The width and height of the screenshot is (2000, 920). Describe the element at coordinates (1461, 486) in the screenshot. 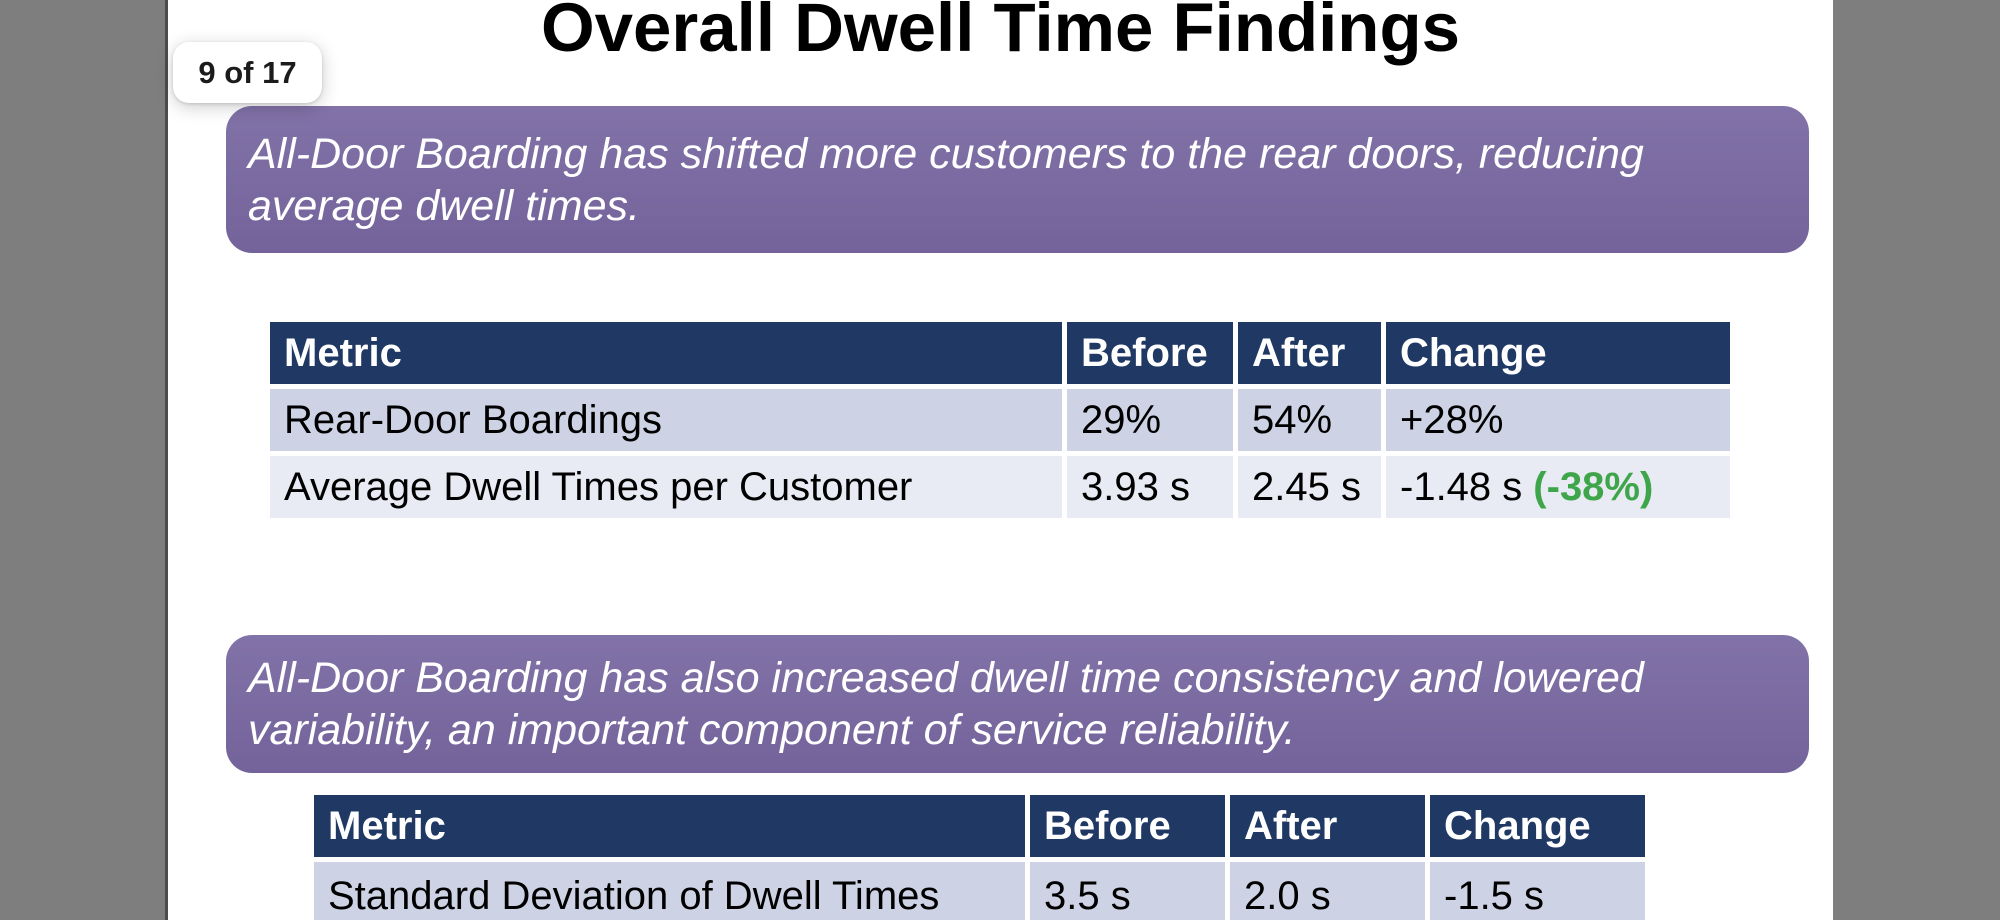

I see `change-value: -1.48 s` at that location.